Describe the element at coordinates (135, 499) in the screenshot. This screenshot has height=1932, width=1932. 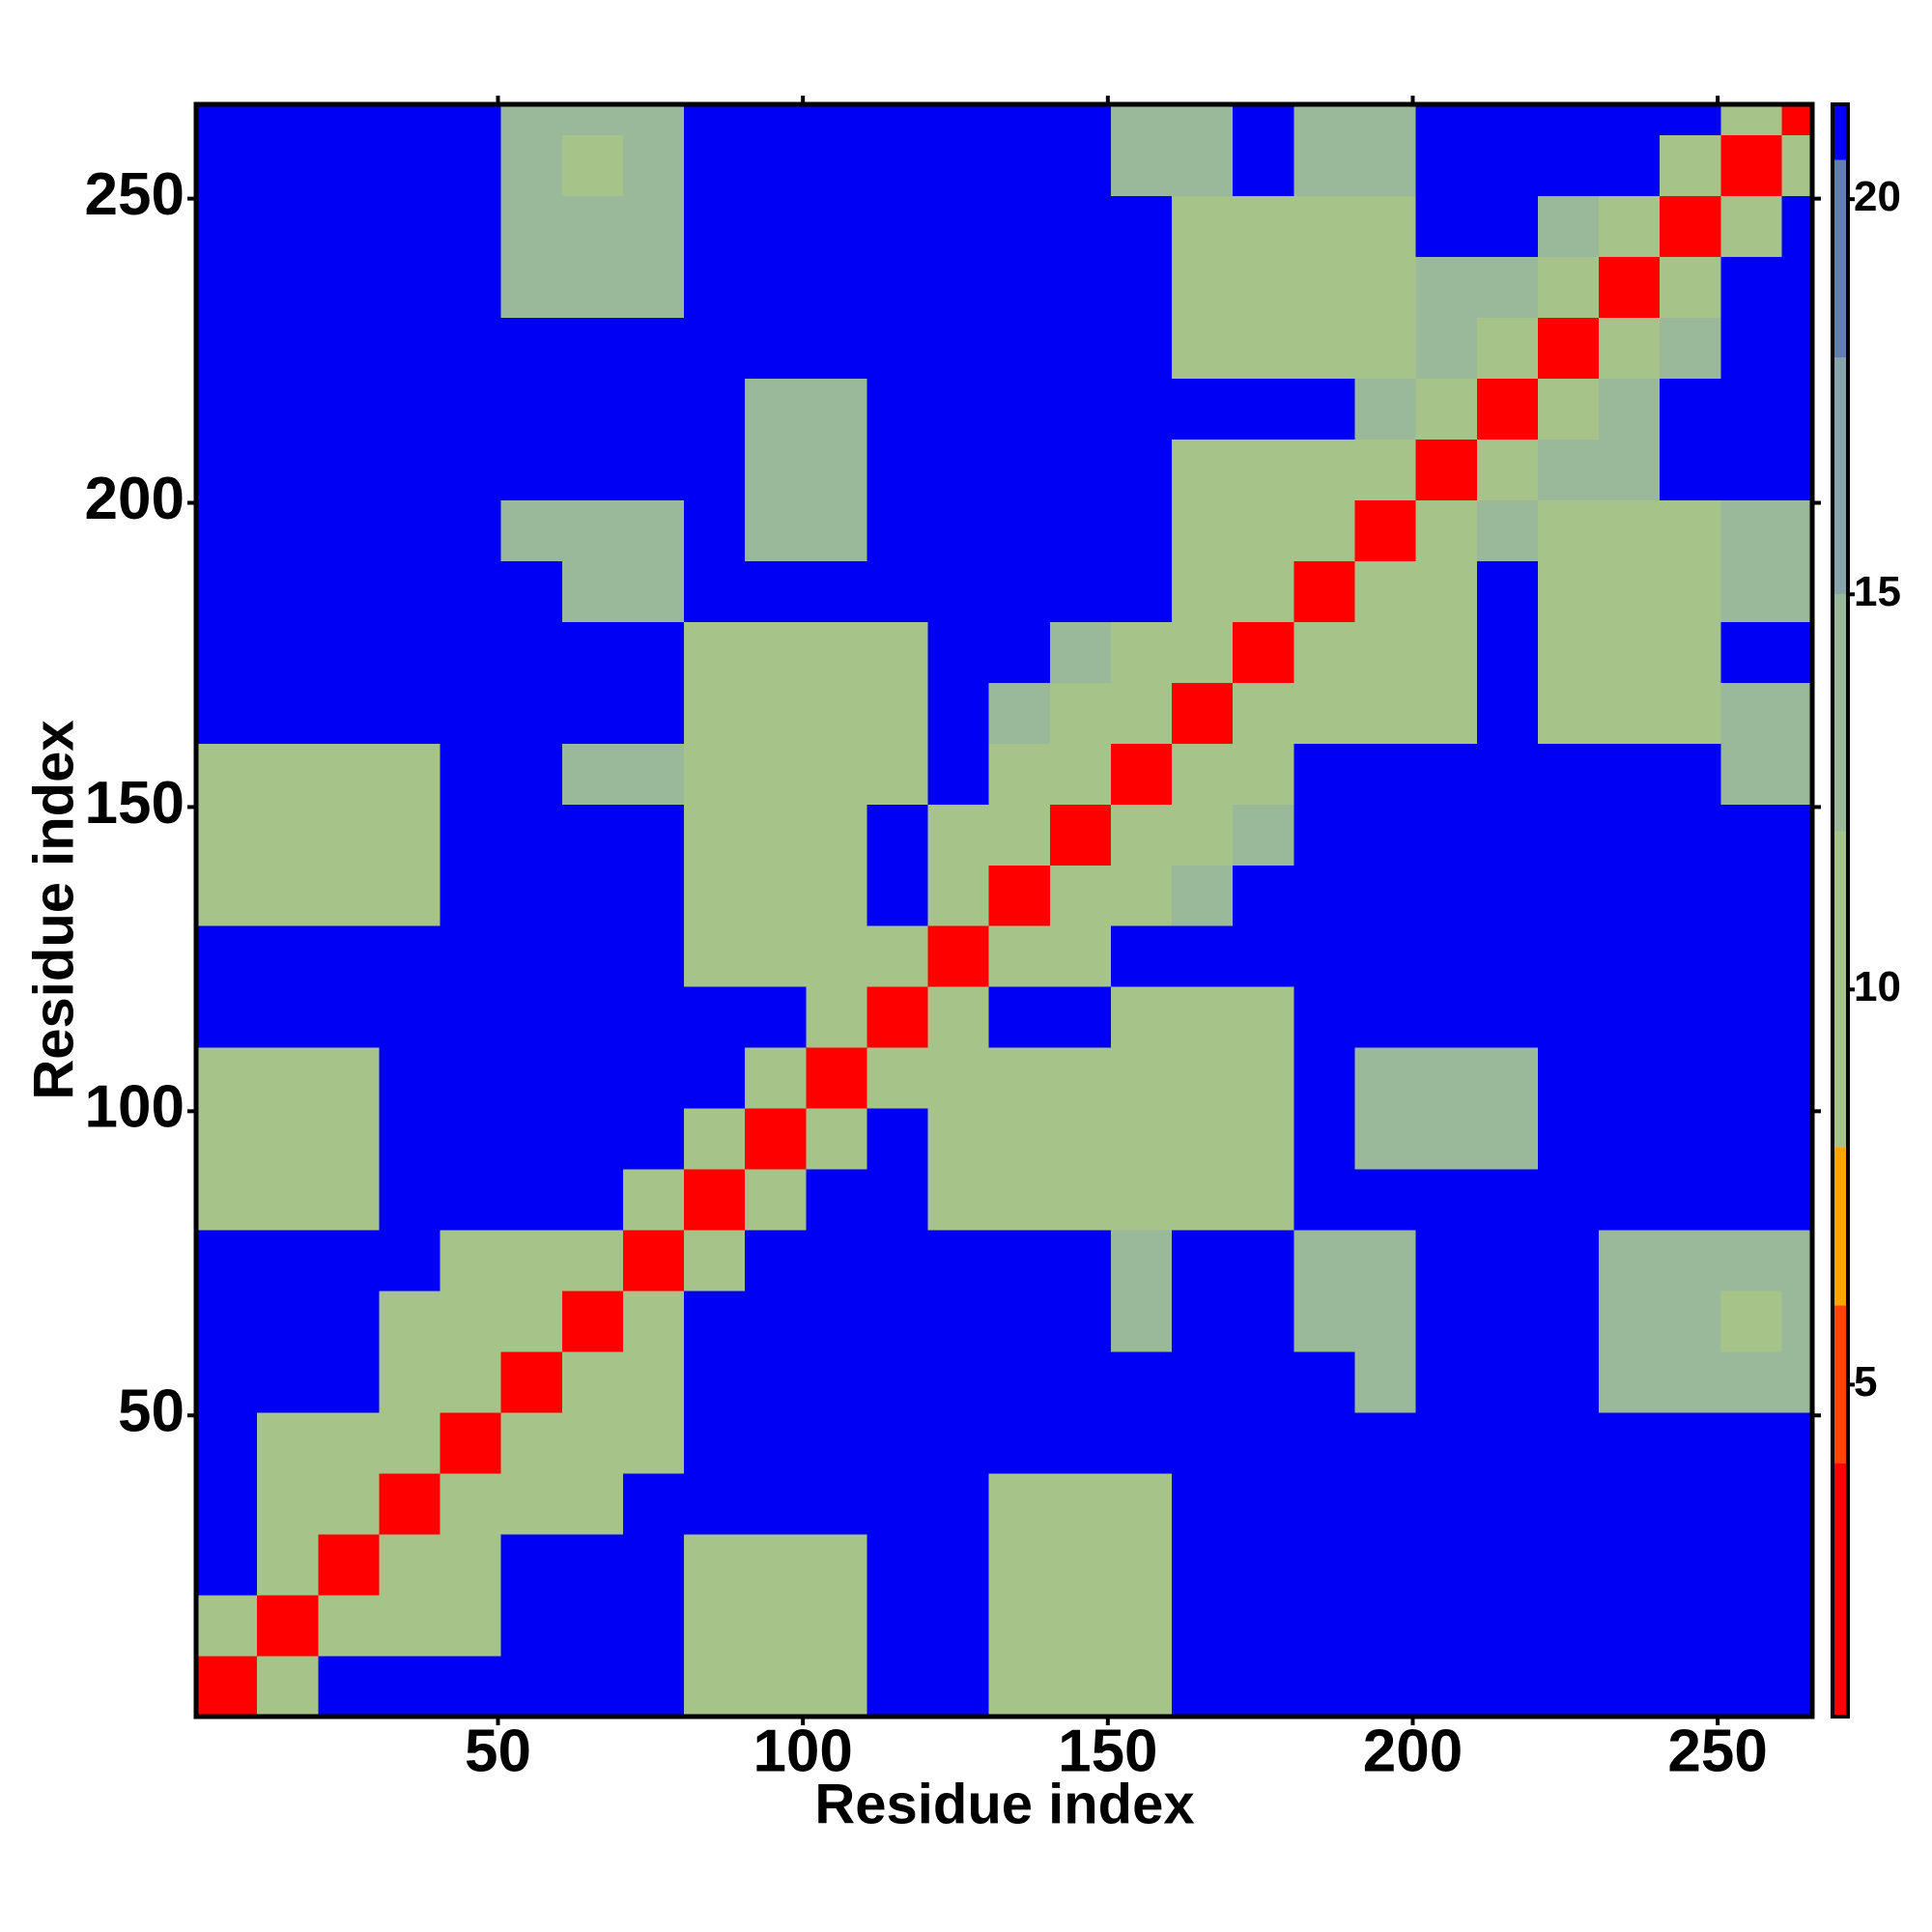
I see `y-tick-label: 200` at that location.